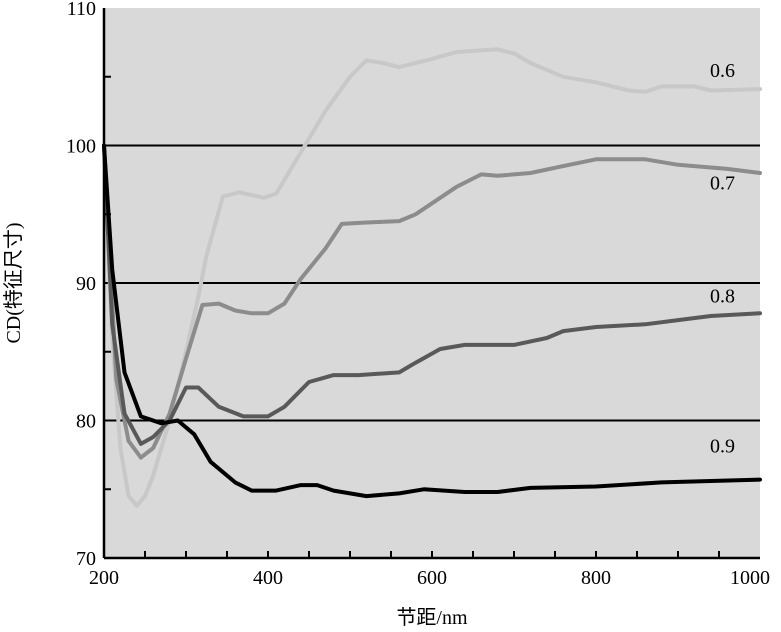 Image resolution: width=781 pixels, height=632 pixels. I want to click on x-tick-label: 1000, so click(750, 578).